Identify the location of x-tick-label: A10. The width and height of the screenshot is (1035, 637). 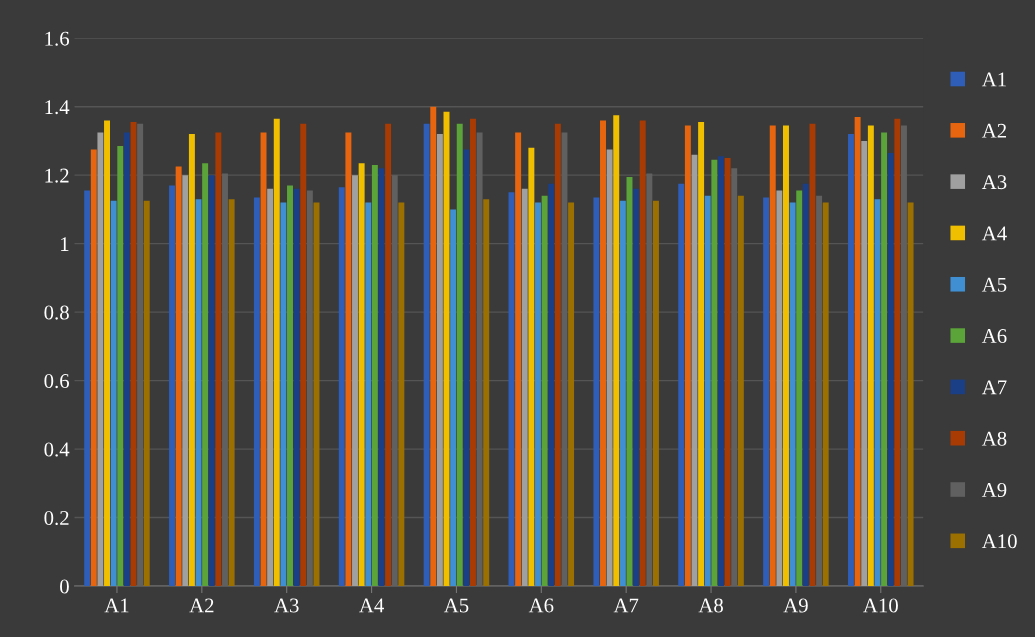
(880, 605).